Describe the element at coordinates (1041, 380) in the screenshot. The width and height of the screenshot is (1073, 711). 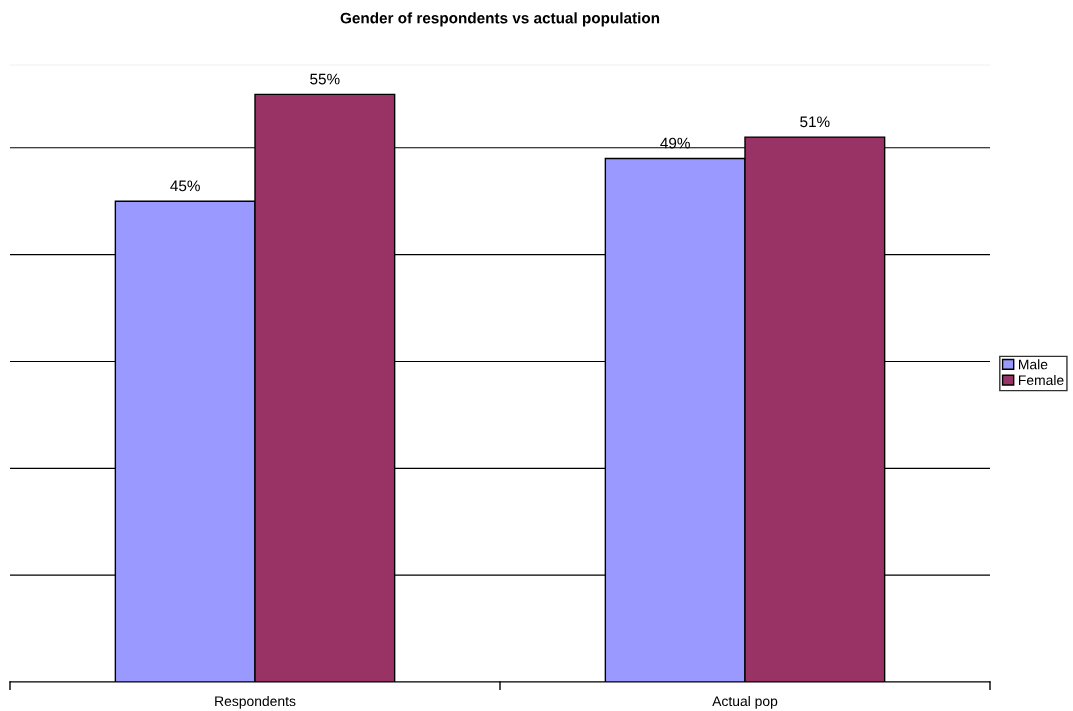
I see `legend-label: Female` at that location.